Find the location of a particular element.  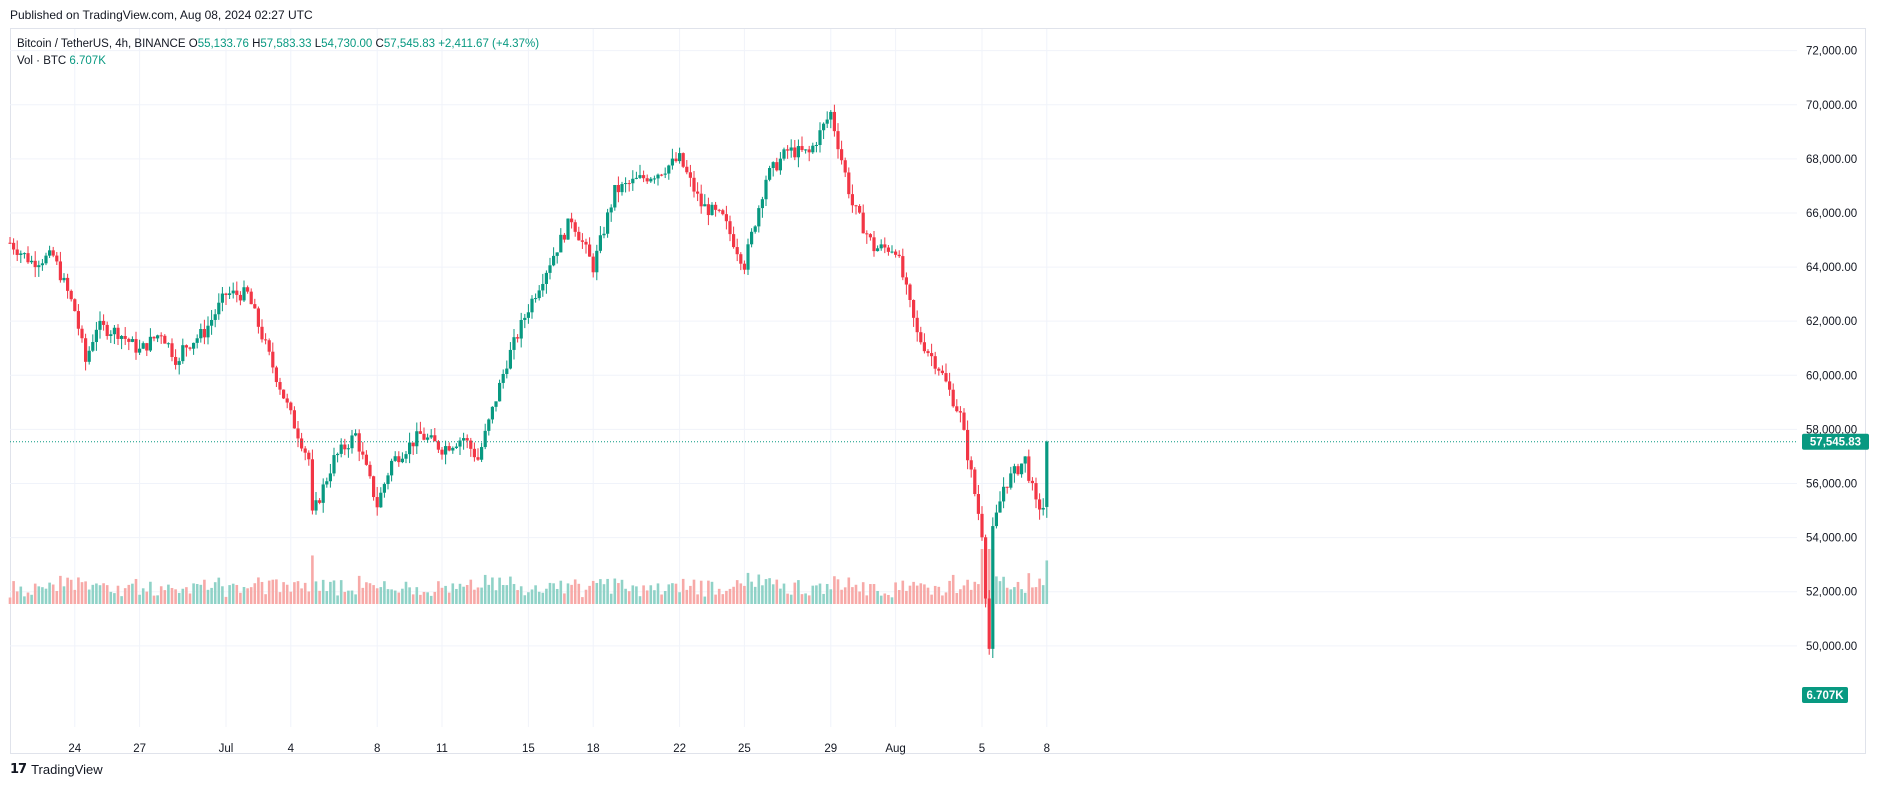

last-volume-badge is located at coordinates (1825, 695).